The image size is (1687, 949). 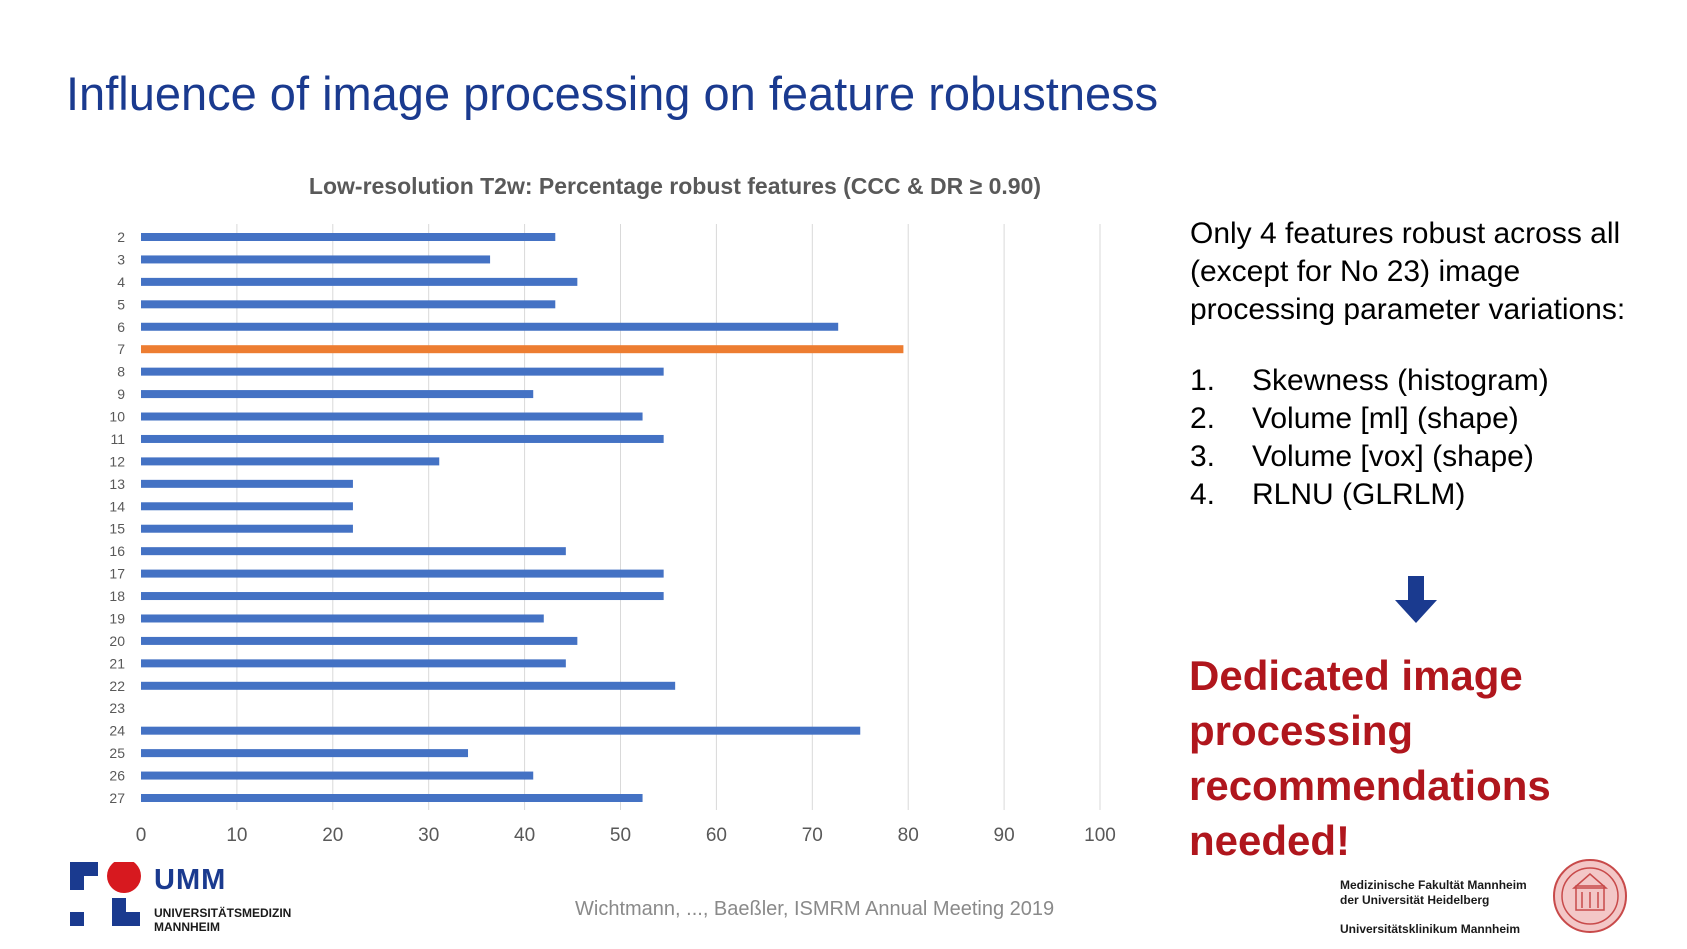 What do you see at coordinates (117, 461) in the screenshot?
I see `y-category-label: 12` at bounding box center [117, 461].